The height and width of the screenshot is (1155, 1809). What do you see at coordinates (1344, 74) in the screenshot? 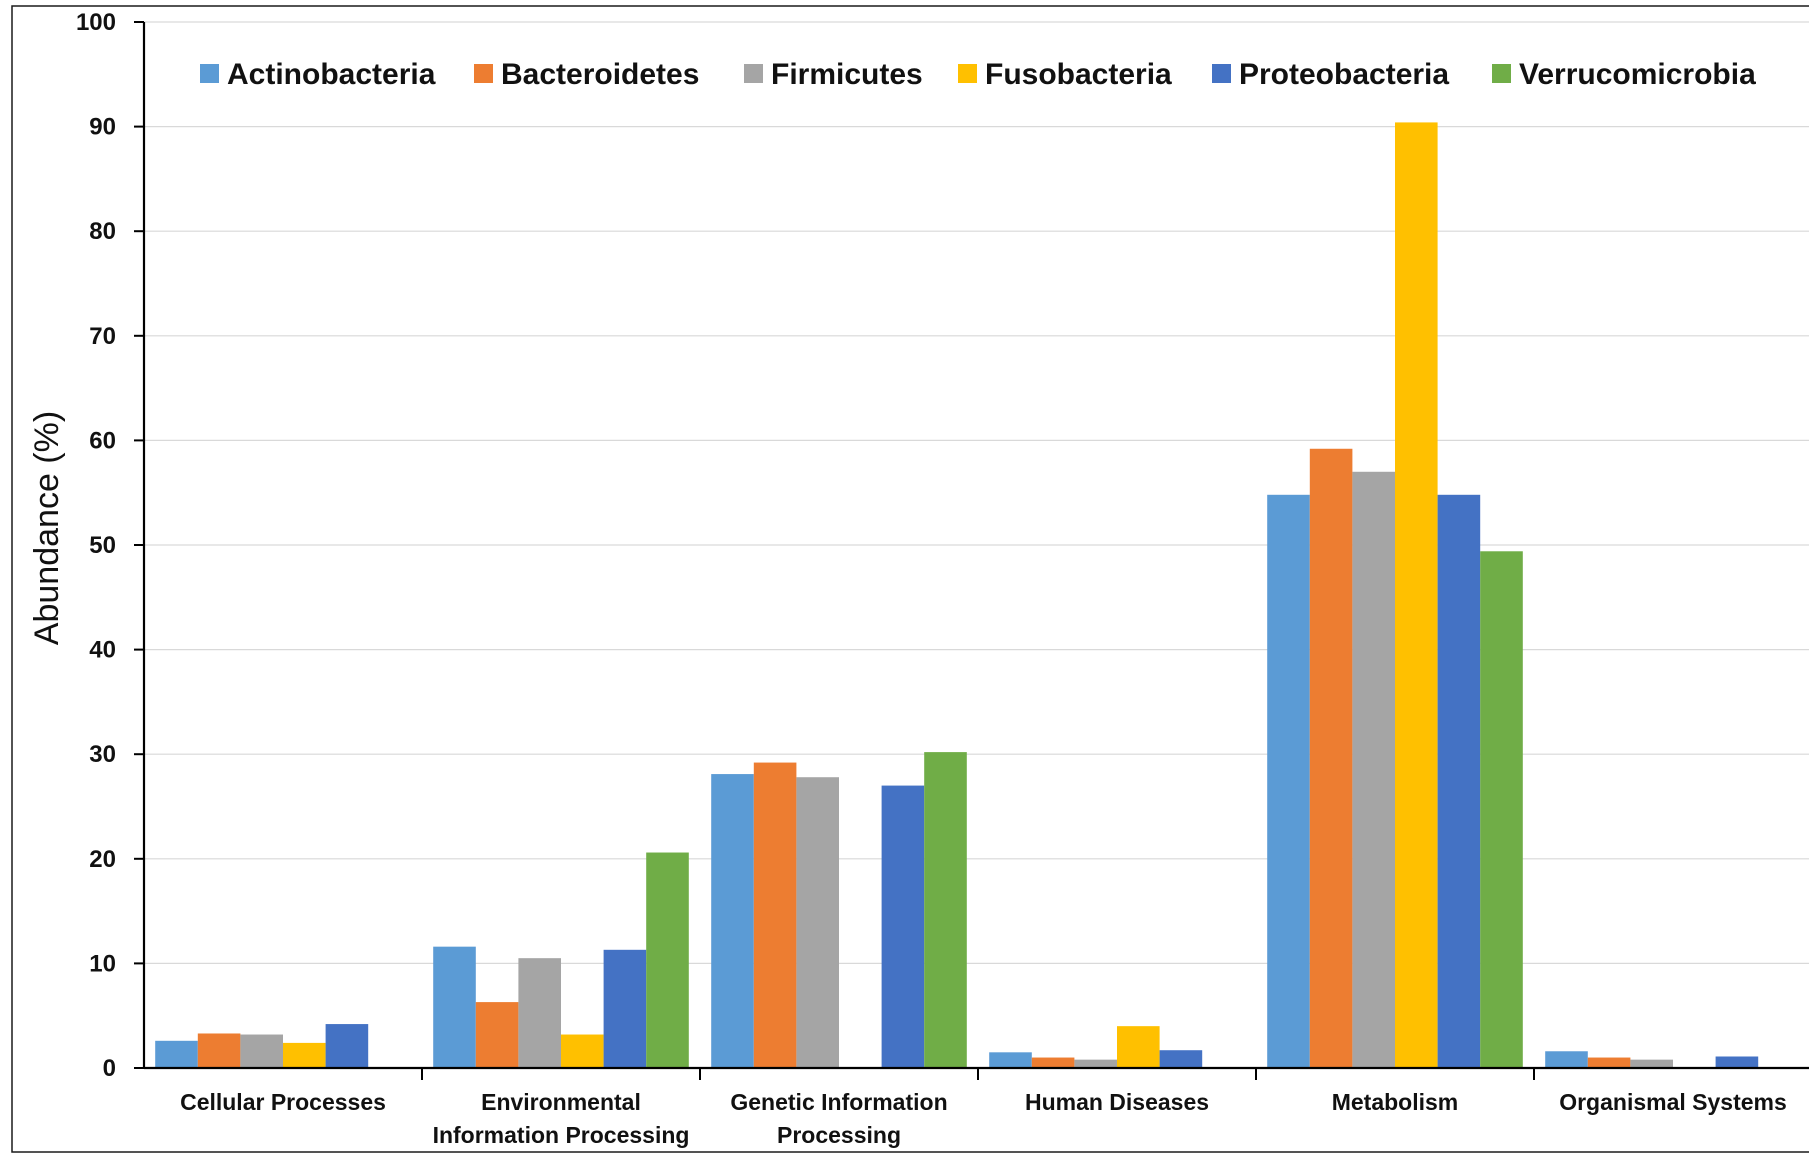
I see `legend-label-proteobacteria: Proteobacteria` at bounding box center [1344, 74].